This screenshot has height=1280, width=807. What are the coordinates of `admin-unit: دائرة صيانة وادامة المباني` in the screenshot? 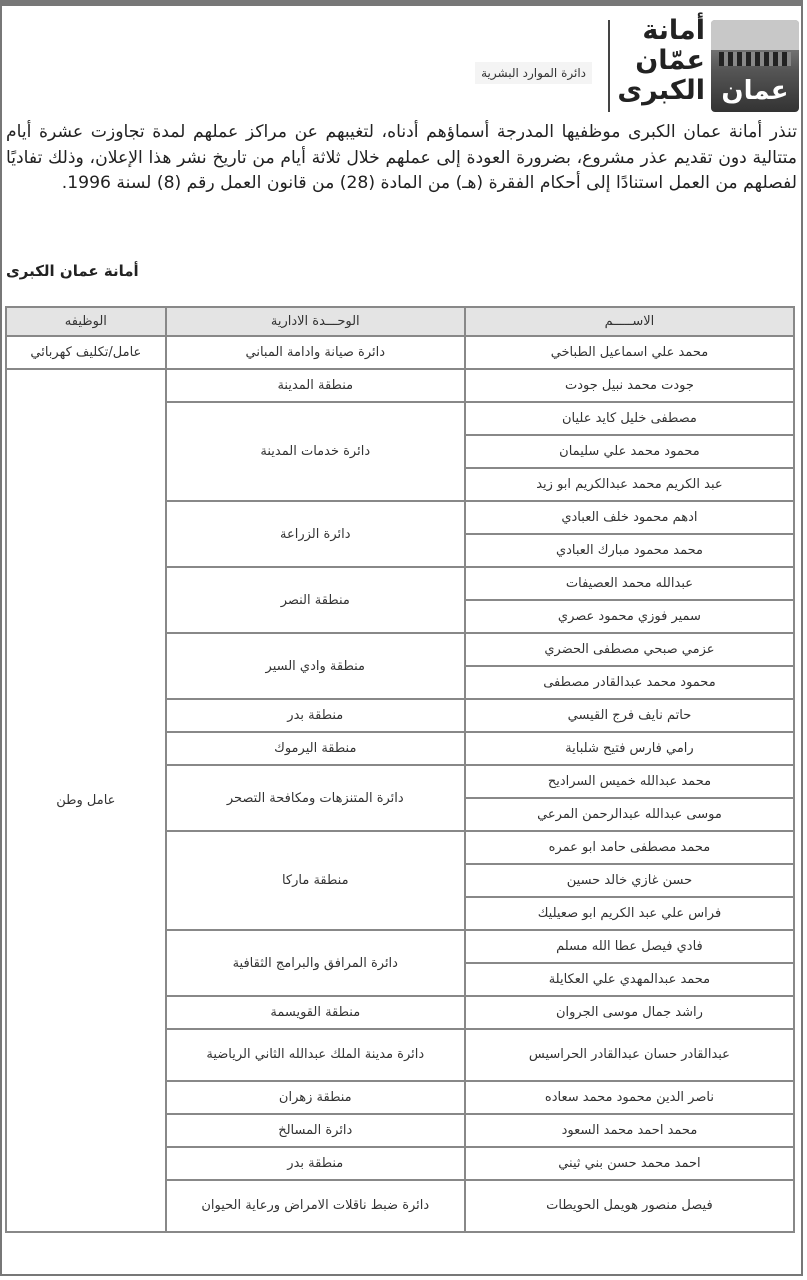 It's located at (315, 352).